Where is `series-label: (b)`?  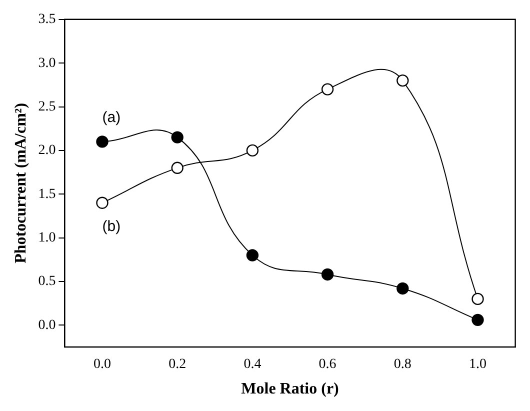
series-label: (b) is located at coordinates (111, 226).